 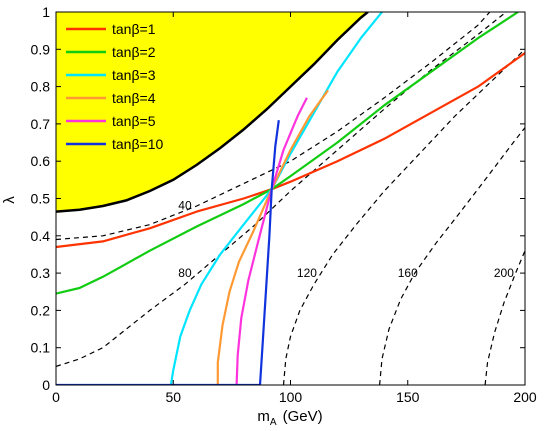 I want to click on legend-label-4: tanβ=4, so click(x=134, y=98).